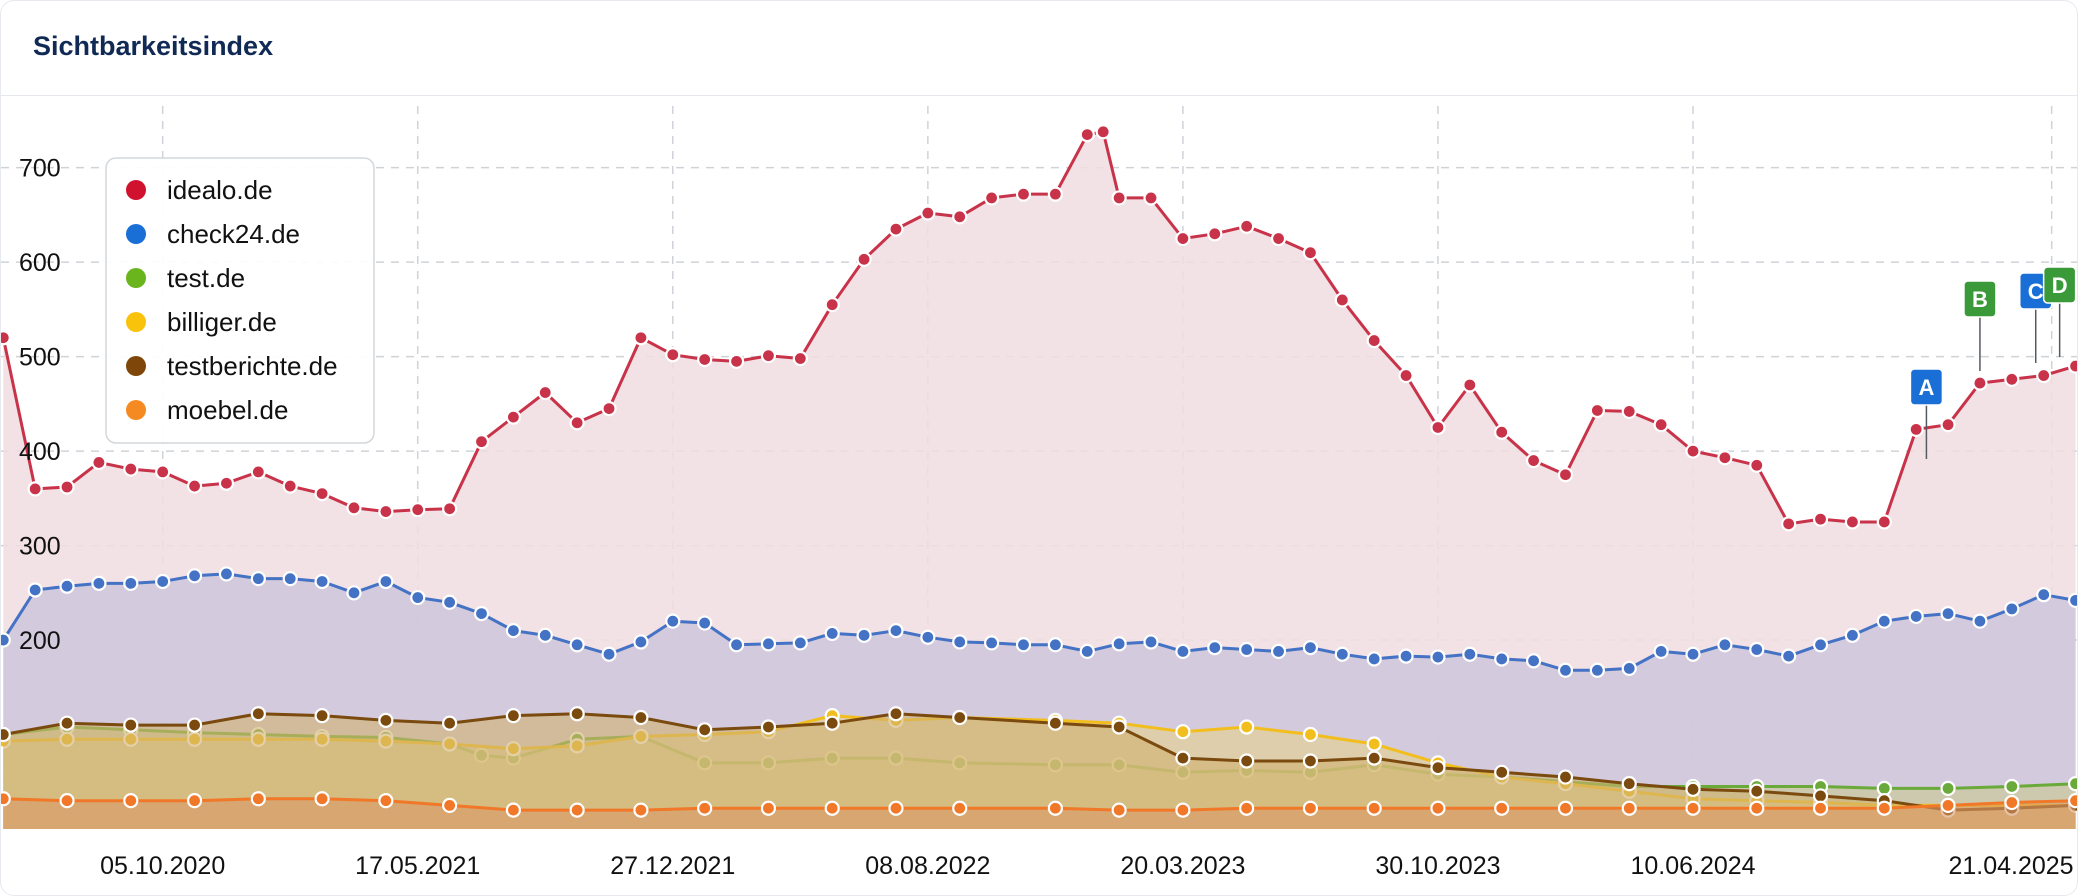 The image size is (2078, 896). I want to click on legend-item-label: idealo.de, so click(220, 190).